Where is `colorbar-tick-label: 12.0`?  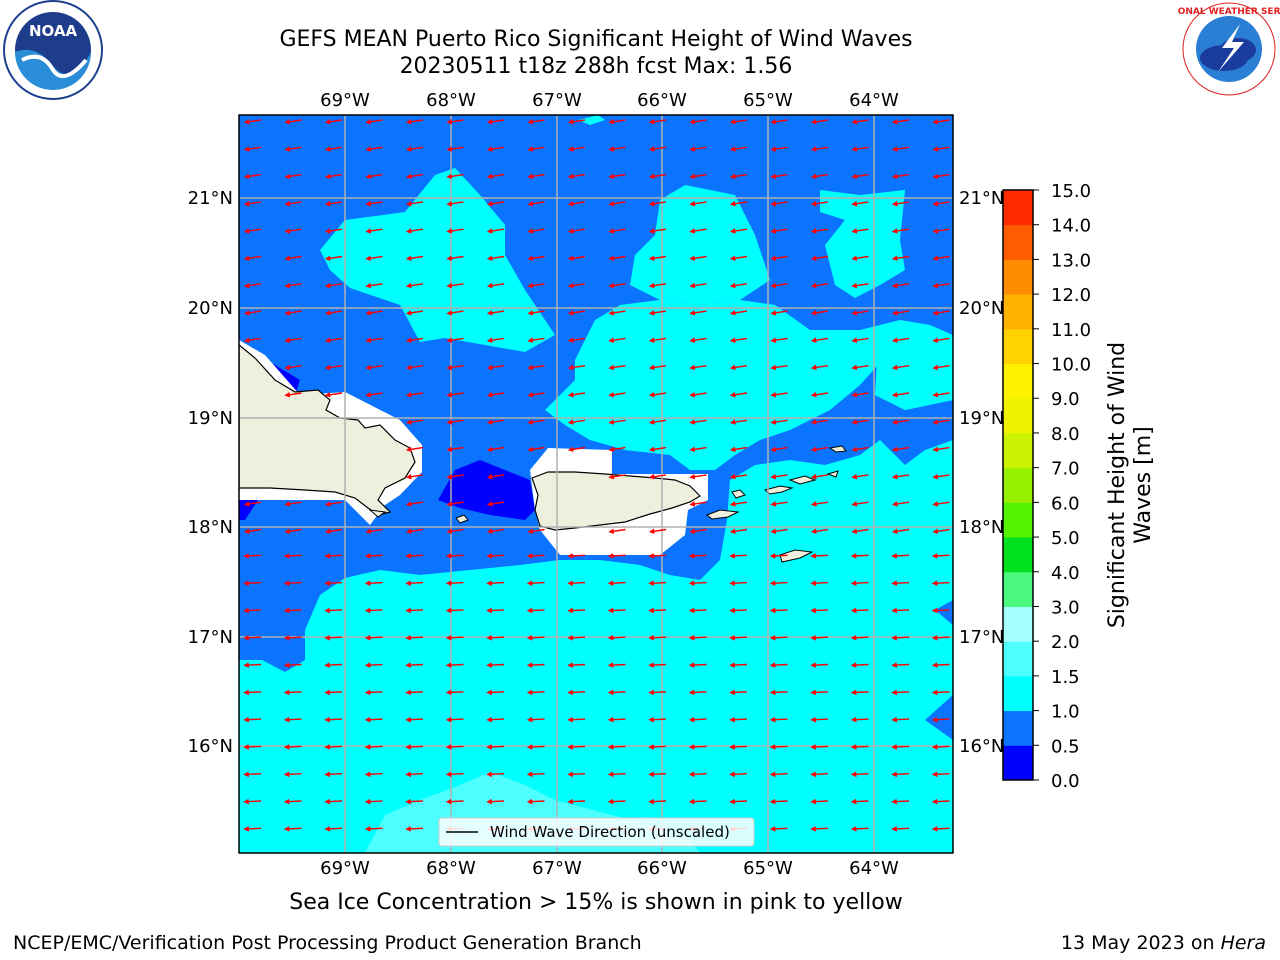
colorbar-tick-label: 12.0 is located at coordinates (1071, 295).